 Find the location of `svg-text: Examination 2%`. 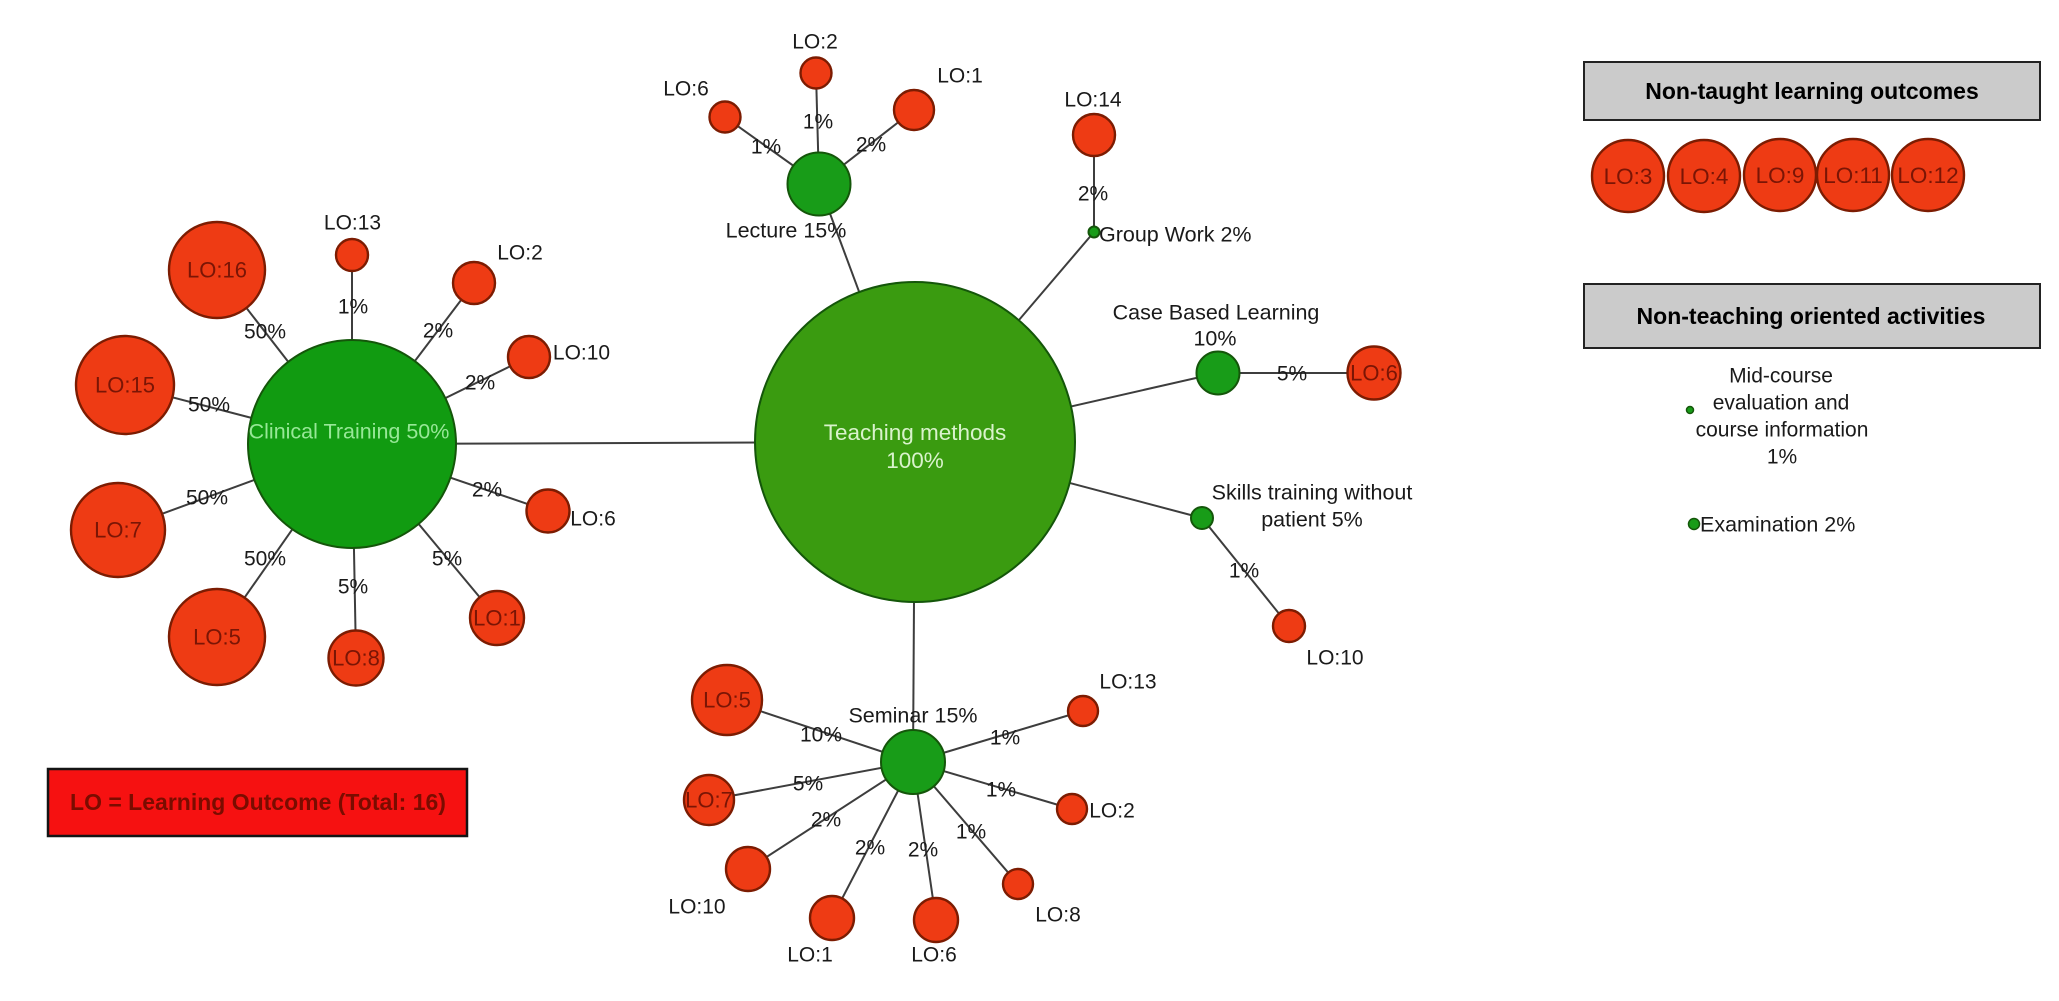

svg-text: Examination 2% is located at coordinates (1777, 525).